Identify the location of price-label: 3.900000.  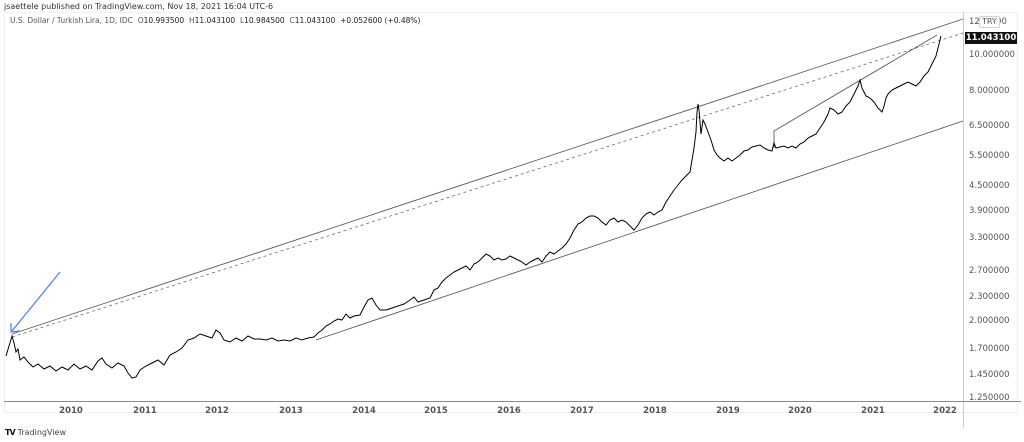
(989, 211).